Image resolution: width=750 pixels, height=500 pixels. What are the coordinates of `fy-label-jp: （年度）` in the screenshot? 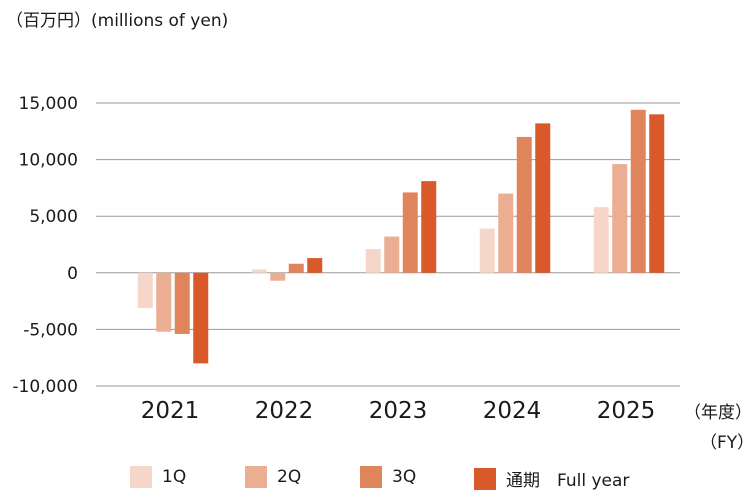 It's located at (717, 413).